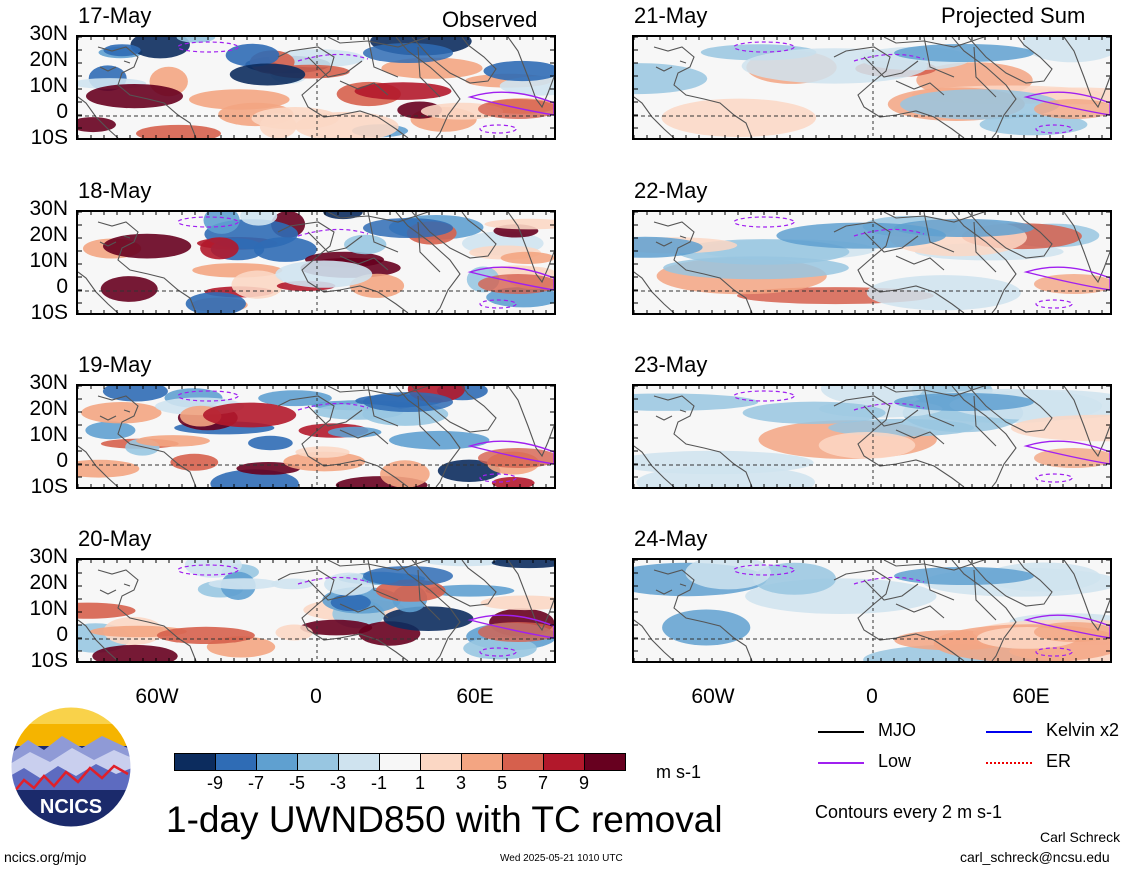 Image resolution: width=1135 pixels, height=872 pixels. I want to click on colorbar-label: 3, so click(460, 783).